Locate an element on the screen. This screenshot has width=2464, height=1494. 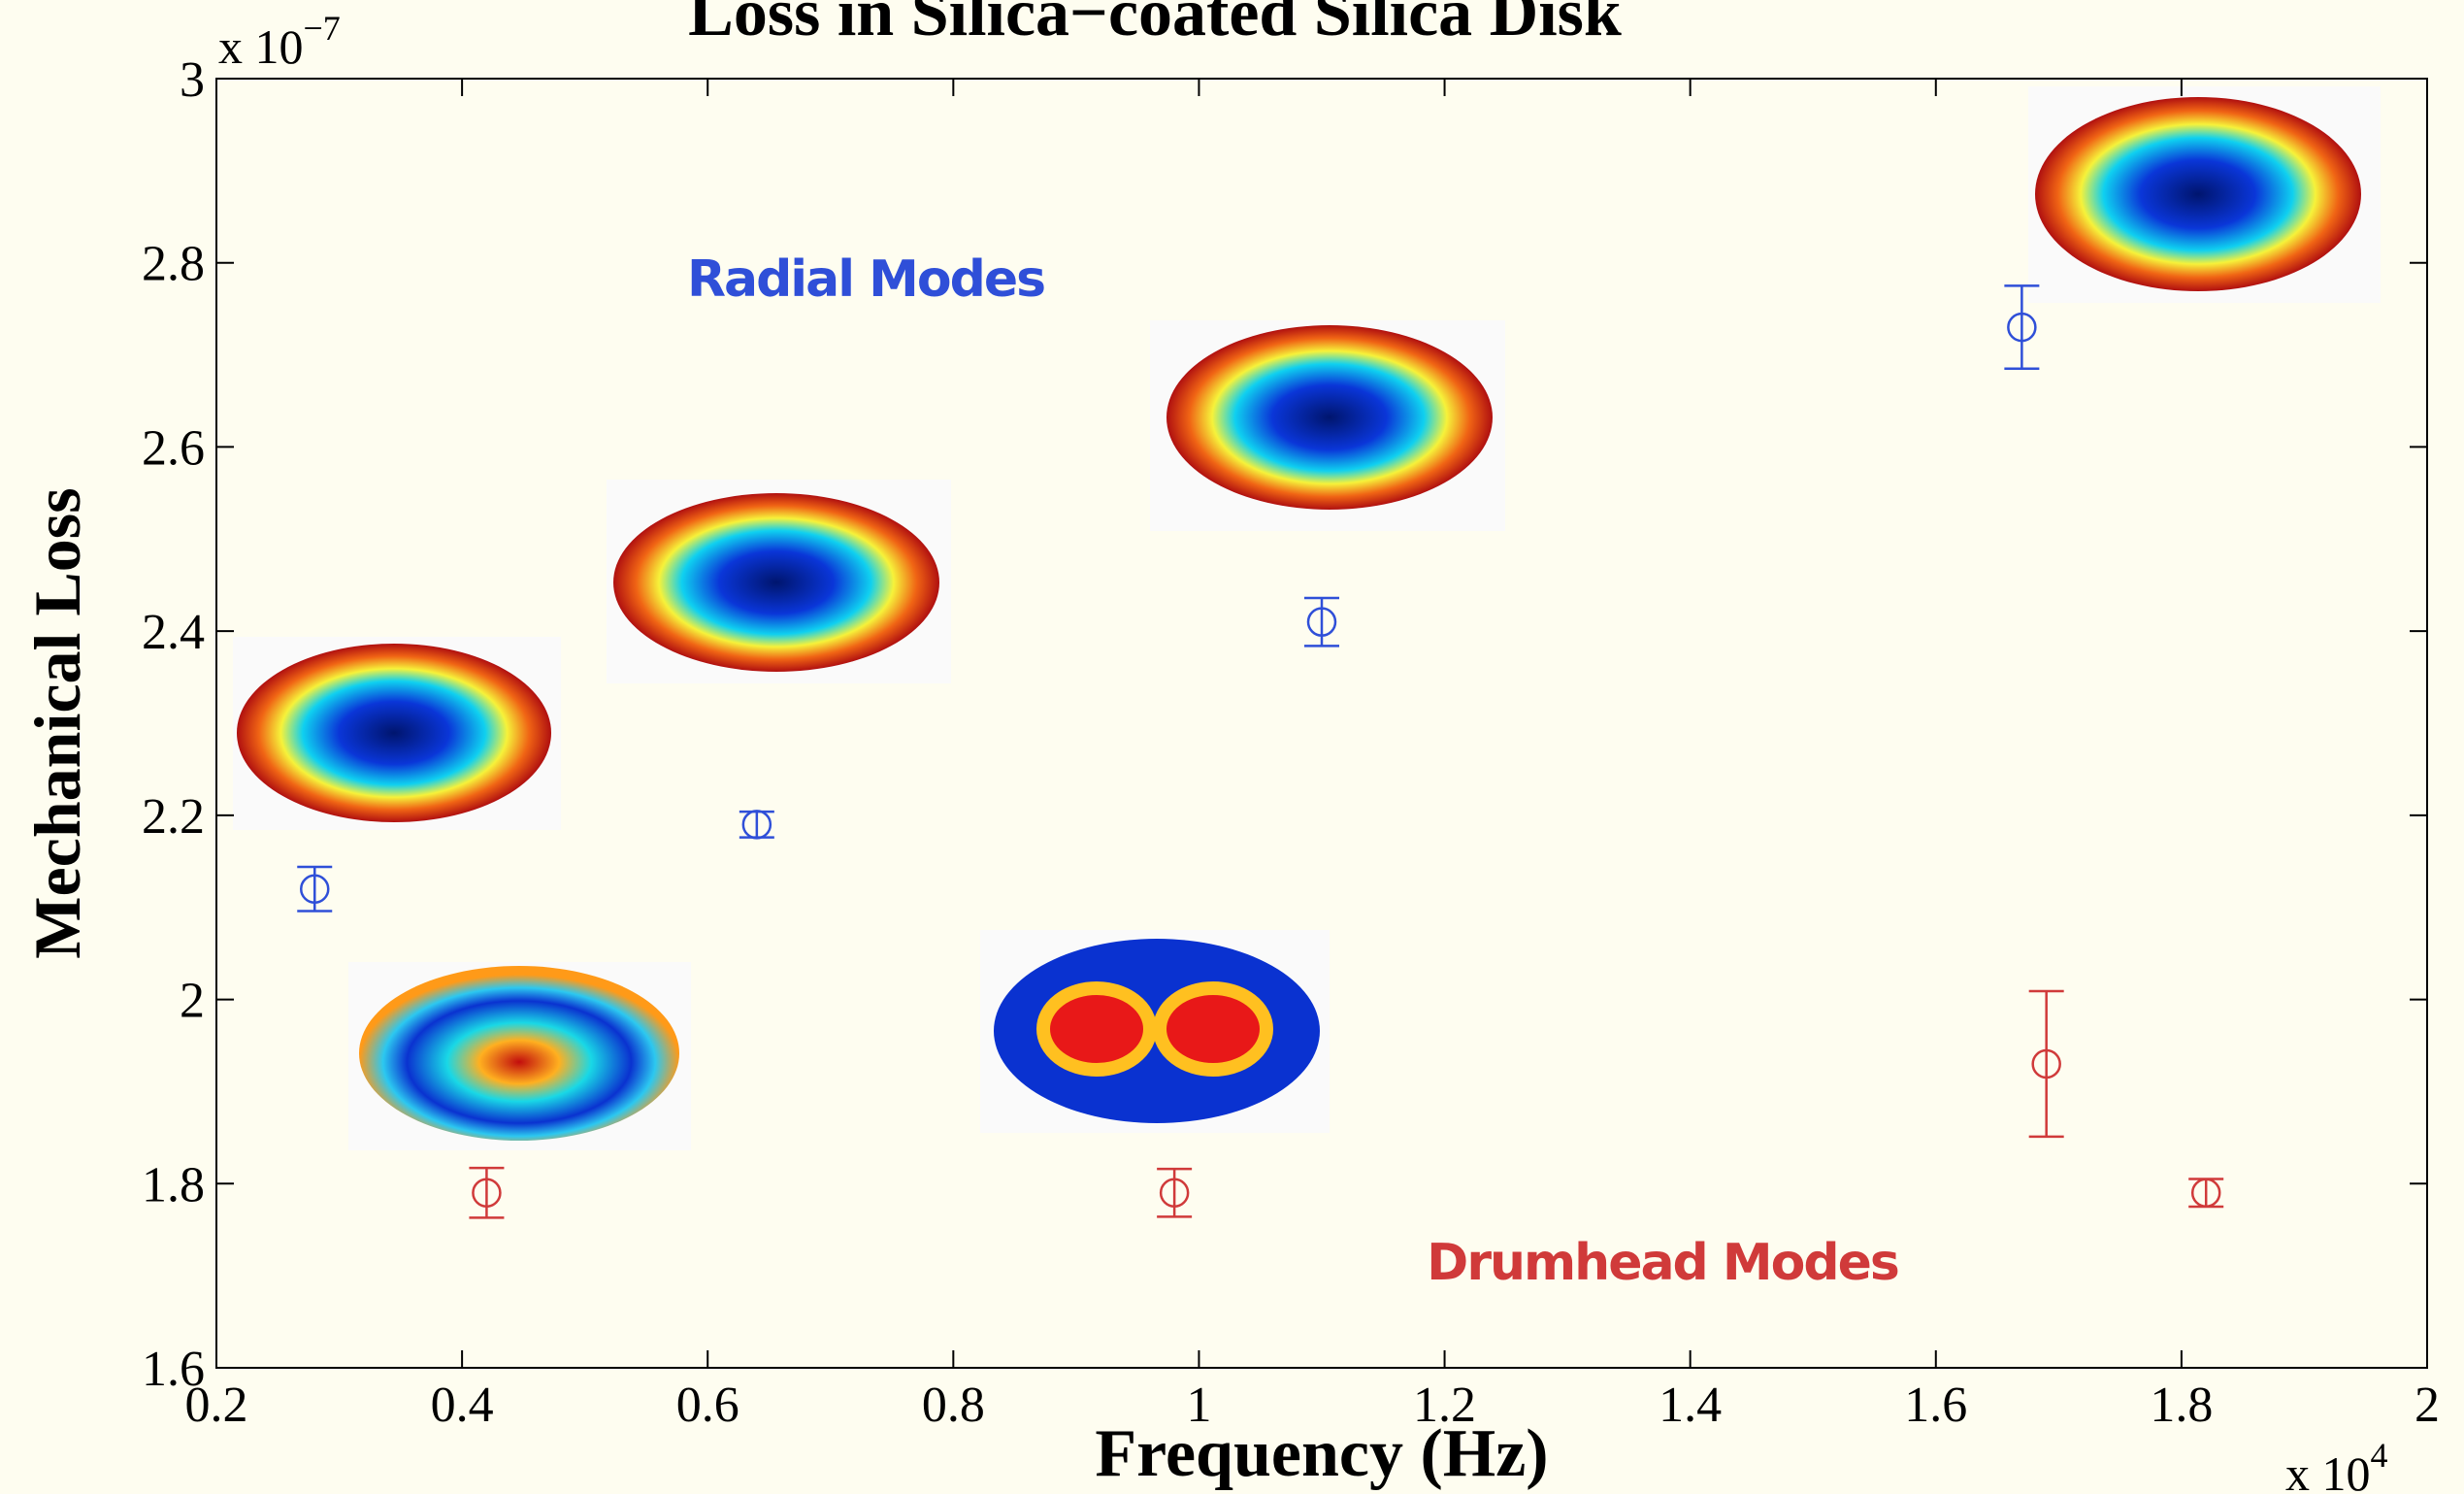
chart-title: Loss in Silica−coated Silica Disk is located at coordinates (1155, 25).